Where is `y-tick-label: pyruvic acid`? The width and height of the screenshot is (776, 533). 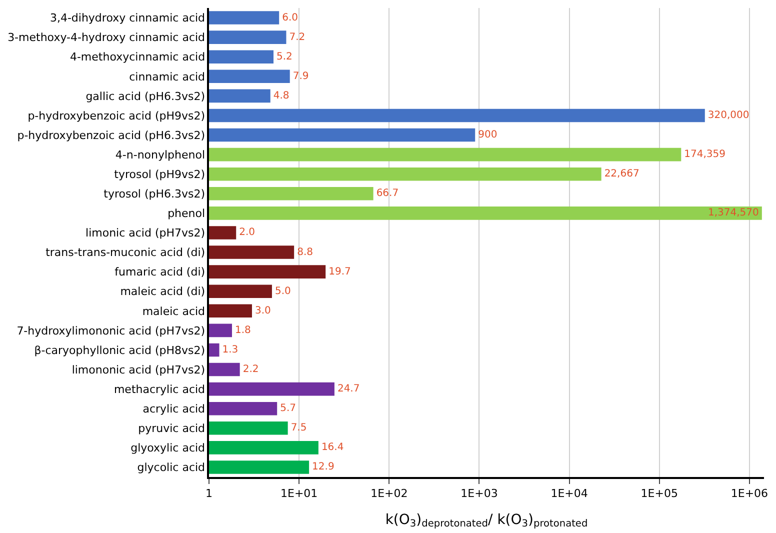
y-tick-label: pyruvic acid is located at coordinates (172, 428).